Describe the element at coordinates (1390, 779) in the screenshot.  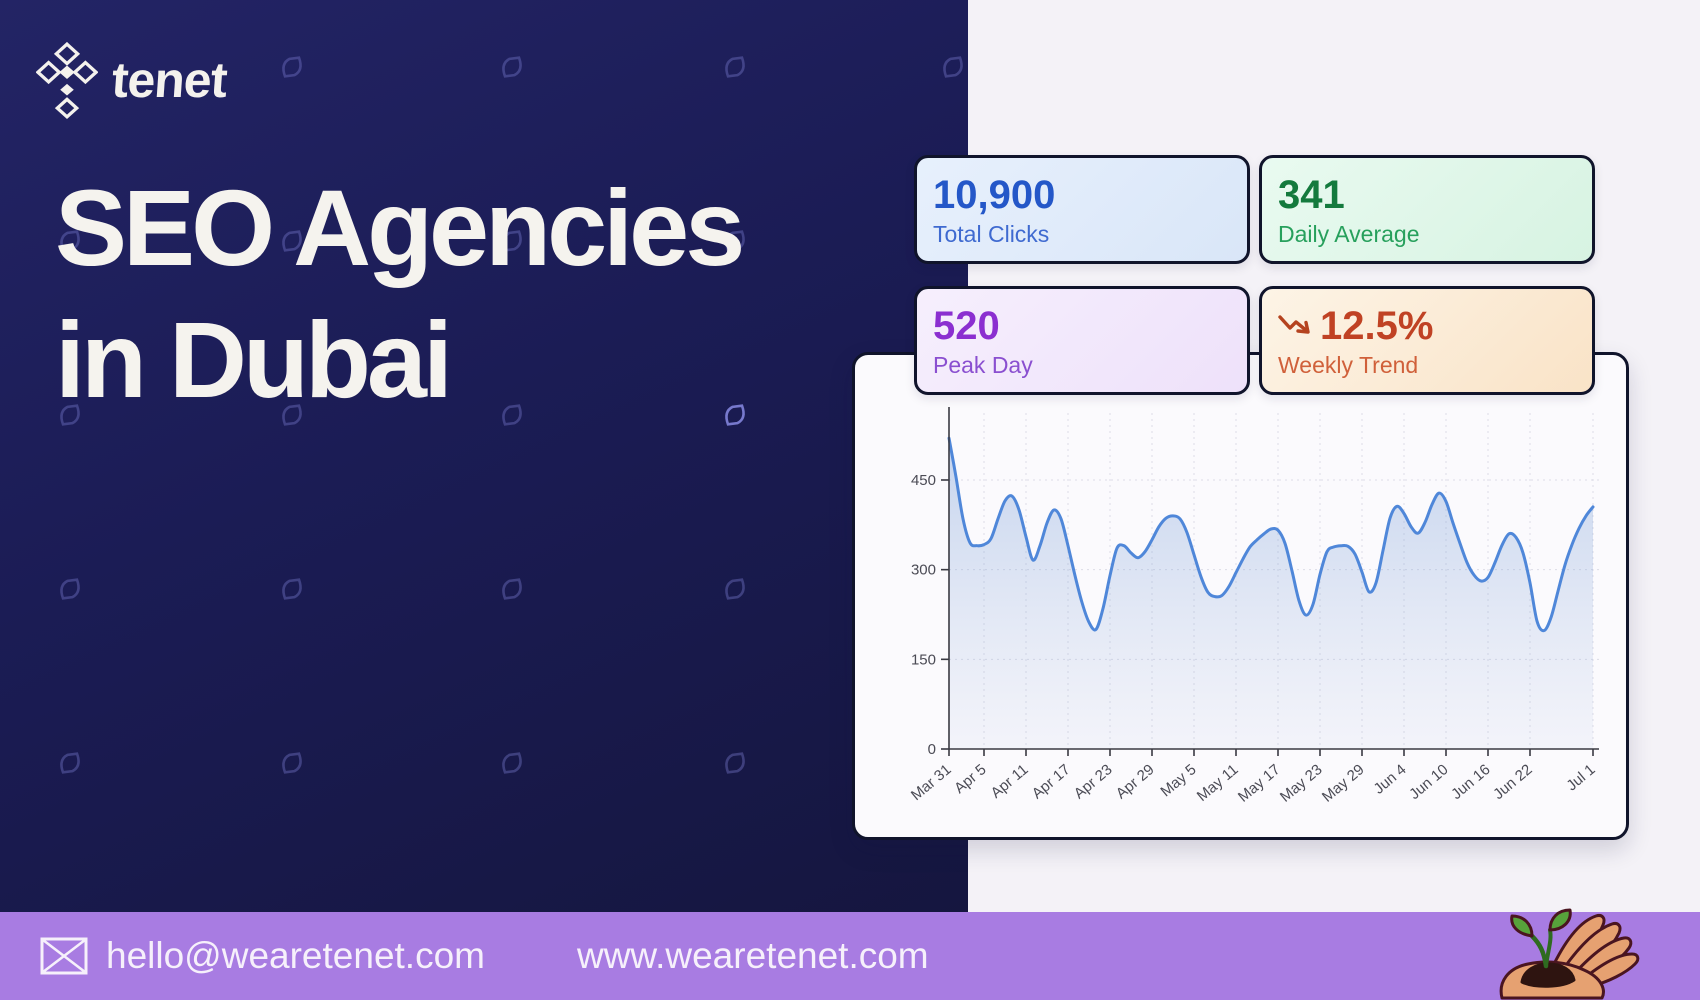
I see `svg-text: Jun 4` at that location.